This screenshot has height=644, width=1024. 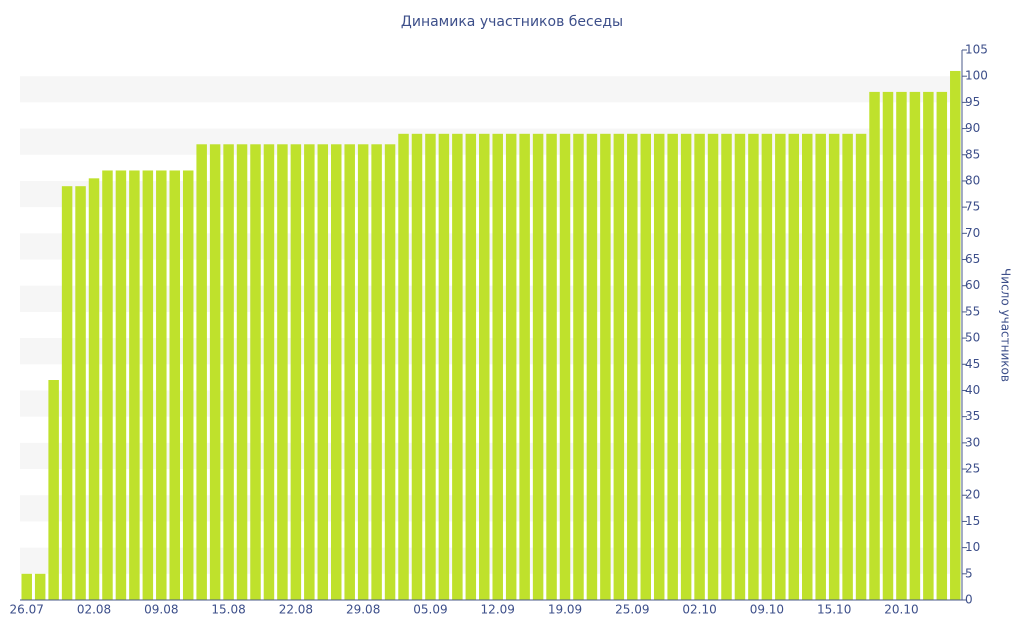 I want to click on x-tick-label: 02.08, so click(x=94, y=610).